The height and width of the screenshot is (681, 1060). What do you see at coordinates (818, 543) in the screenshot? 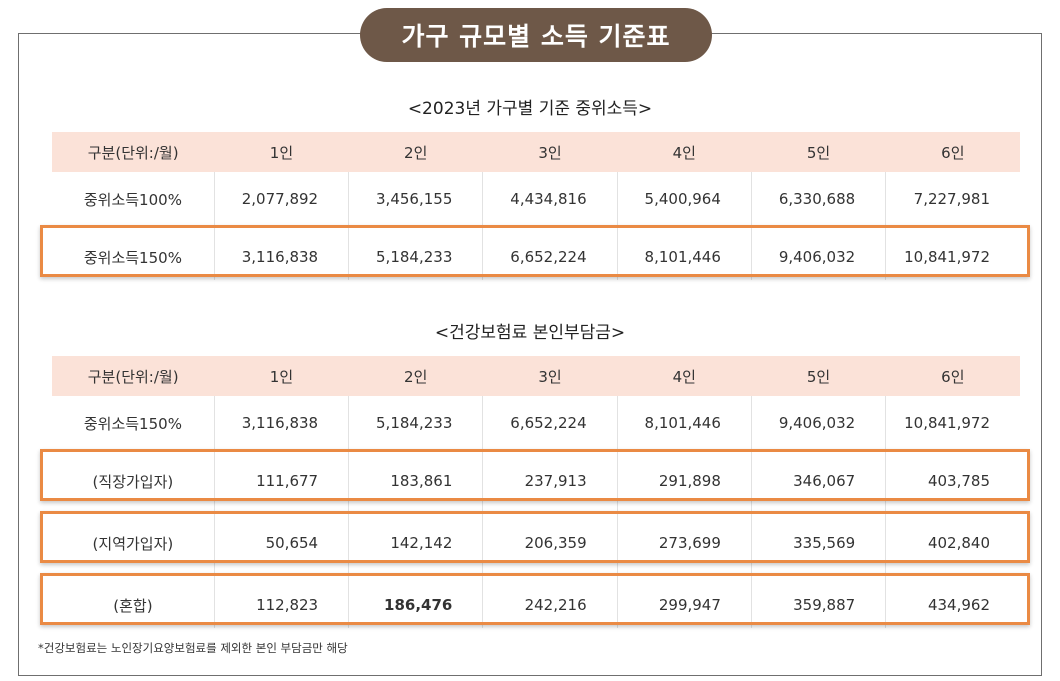
I see `cell-value: 335,569` at bounding box center [818, 543].